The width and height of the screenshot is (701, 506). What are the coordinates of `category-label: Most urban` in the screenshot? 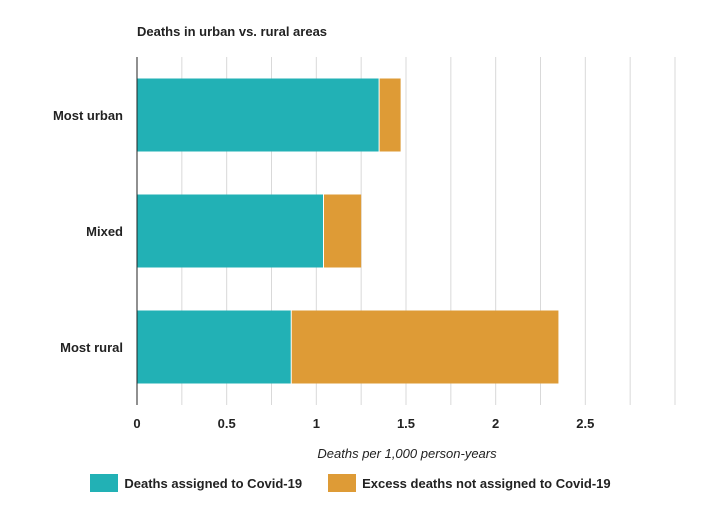 It's located at (88, 115).